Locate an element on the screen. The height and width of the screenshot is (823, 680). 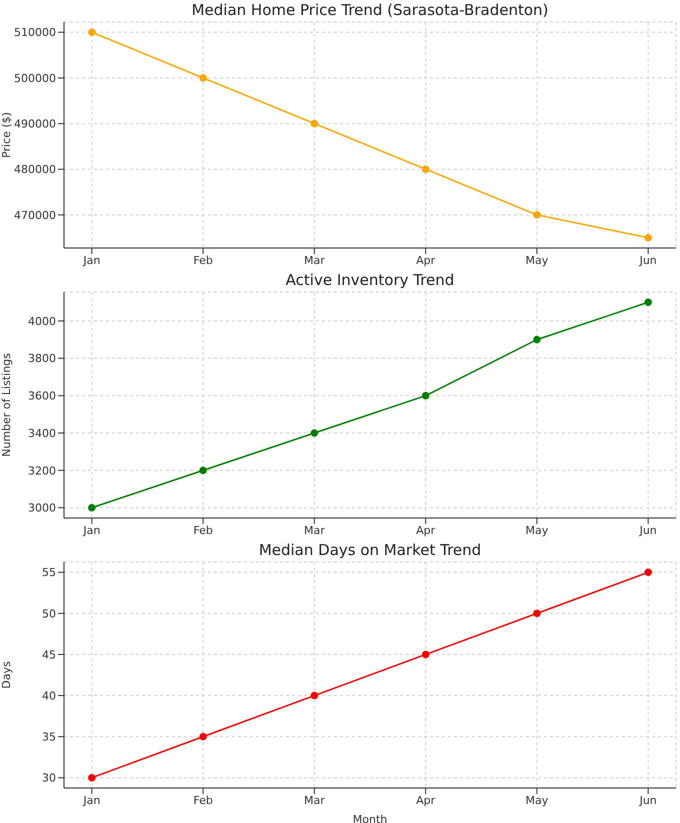
y-tick-label: 3000 is located at coordinates (42, 508).